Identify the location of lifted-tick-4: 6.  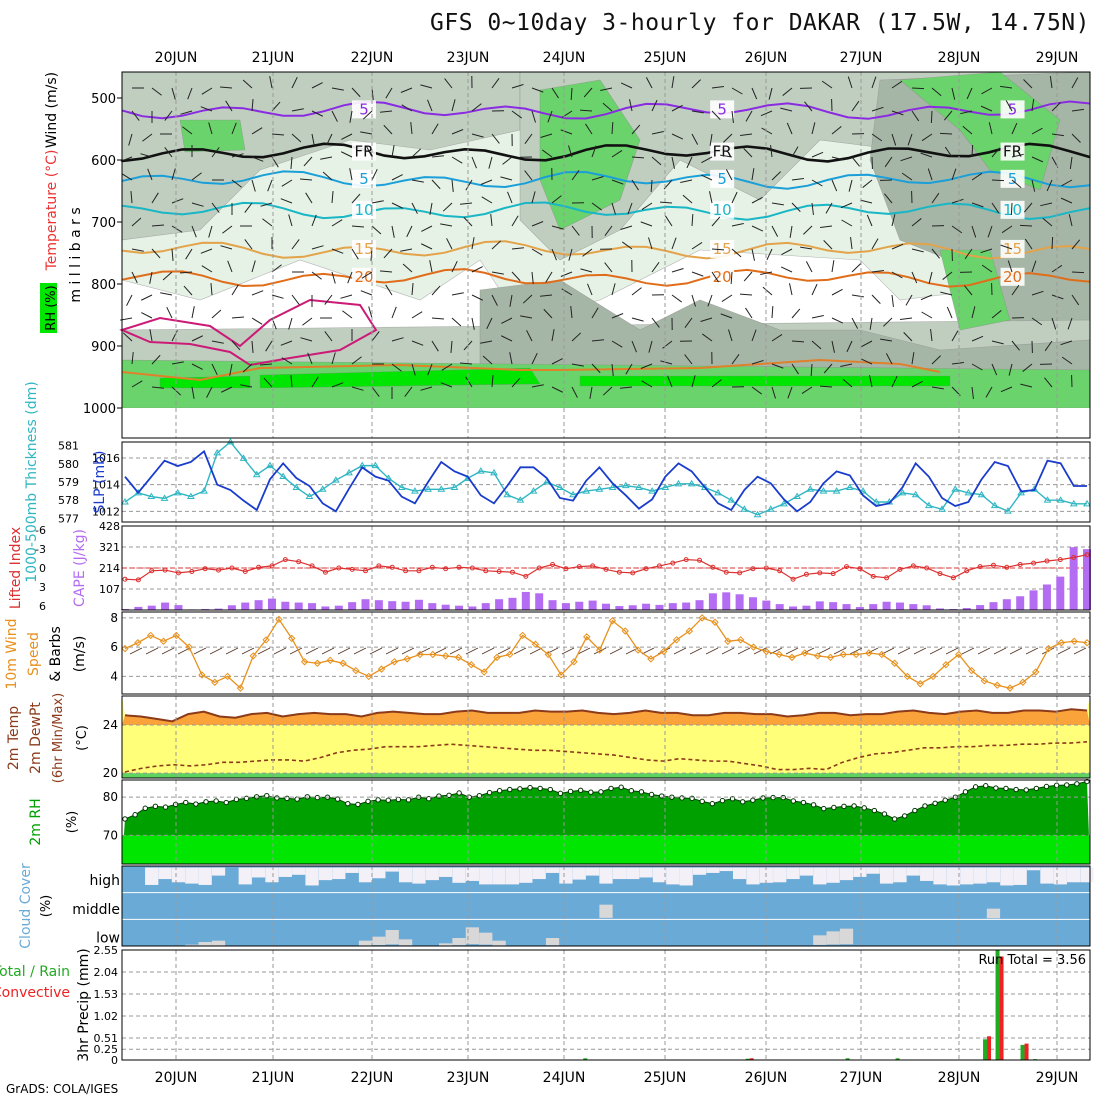
(42, 606).